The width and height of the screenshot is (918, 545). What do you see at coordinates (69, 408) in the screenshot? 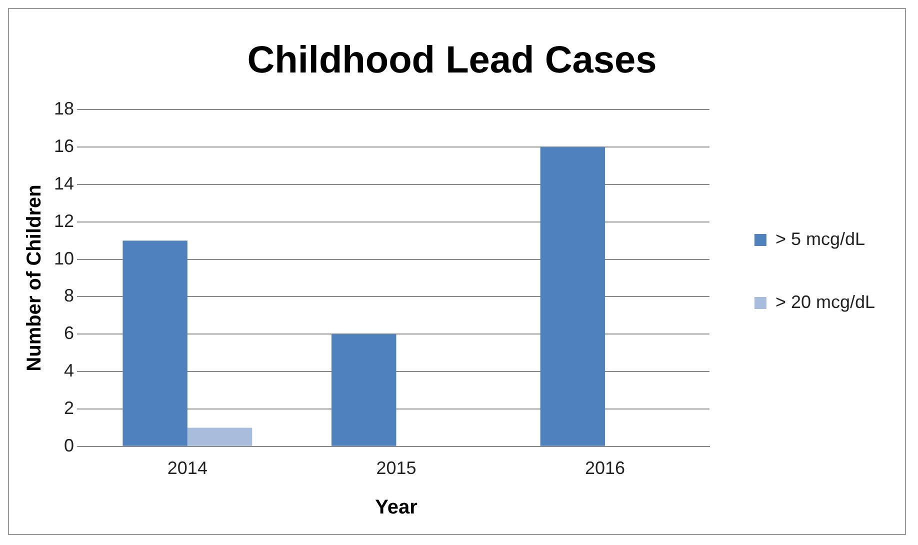
I see `y-tick-label: 2` at bounding box center [69, 408].